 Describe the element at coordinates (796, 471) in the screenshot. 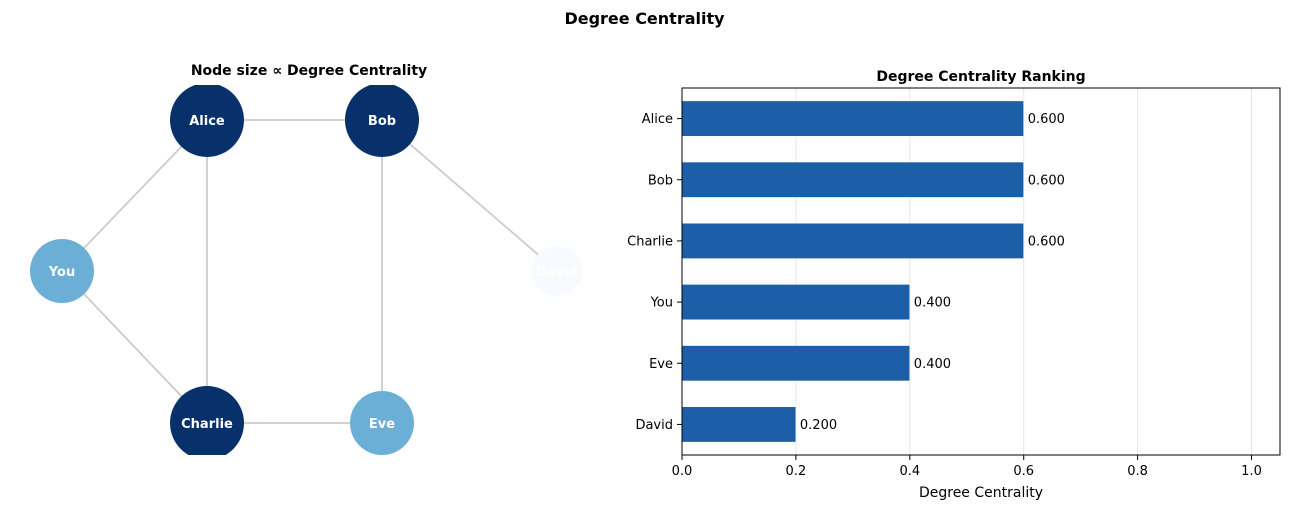

I see `x-tick-label: 0.2` at that location.